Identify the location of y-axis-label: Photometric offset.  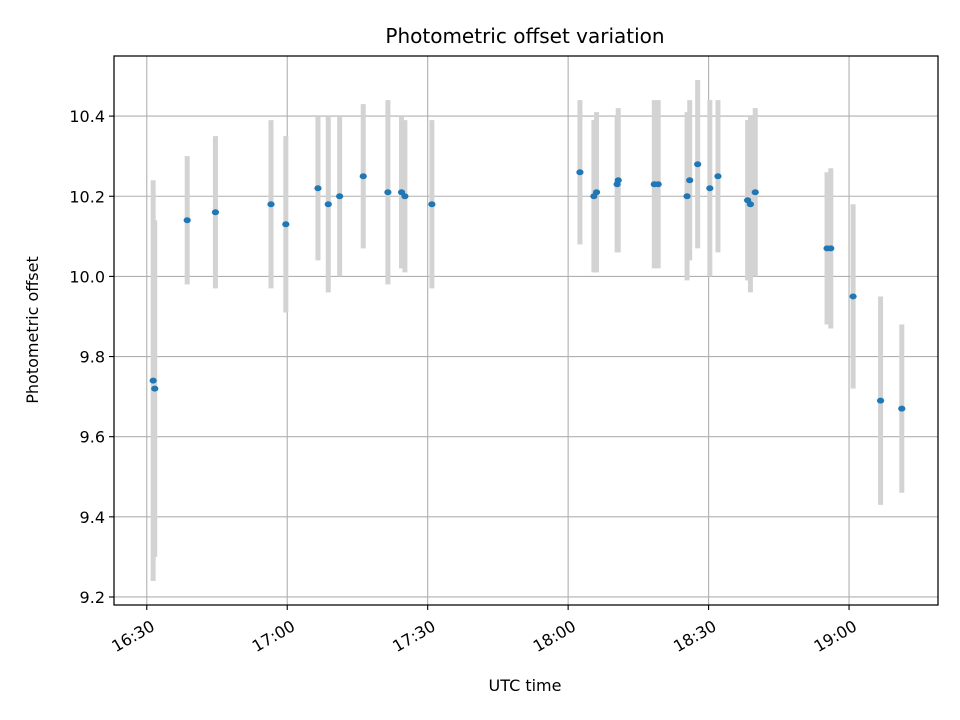
(32, 330).